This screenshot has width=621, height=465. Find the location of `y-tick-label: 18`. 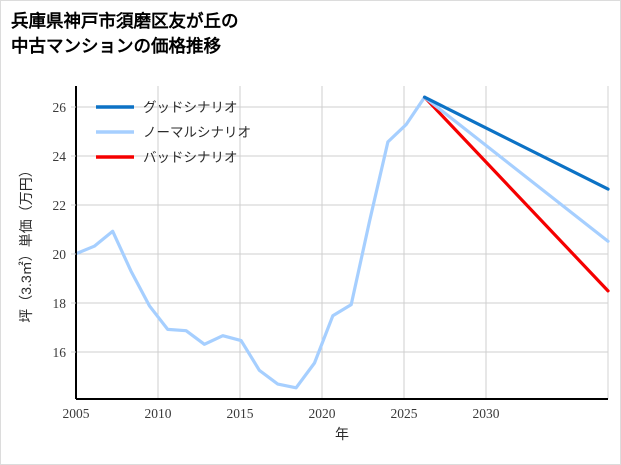

y-tick-label: 18 is located at coordinates (60, 303).